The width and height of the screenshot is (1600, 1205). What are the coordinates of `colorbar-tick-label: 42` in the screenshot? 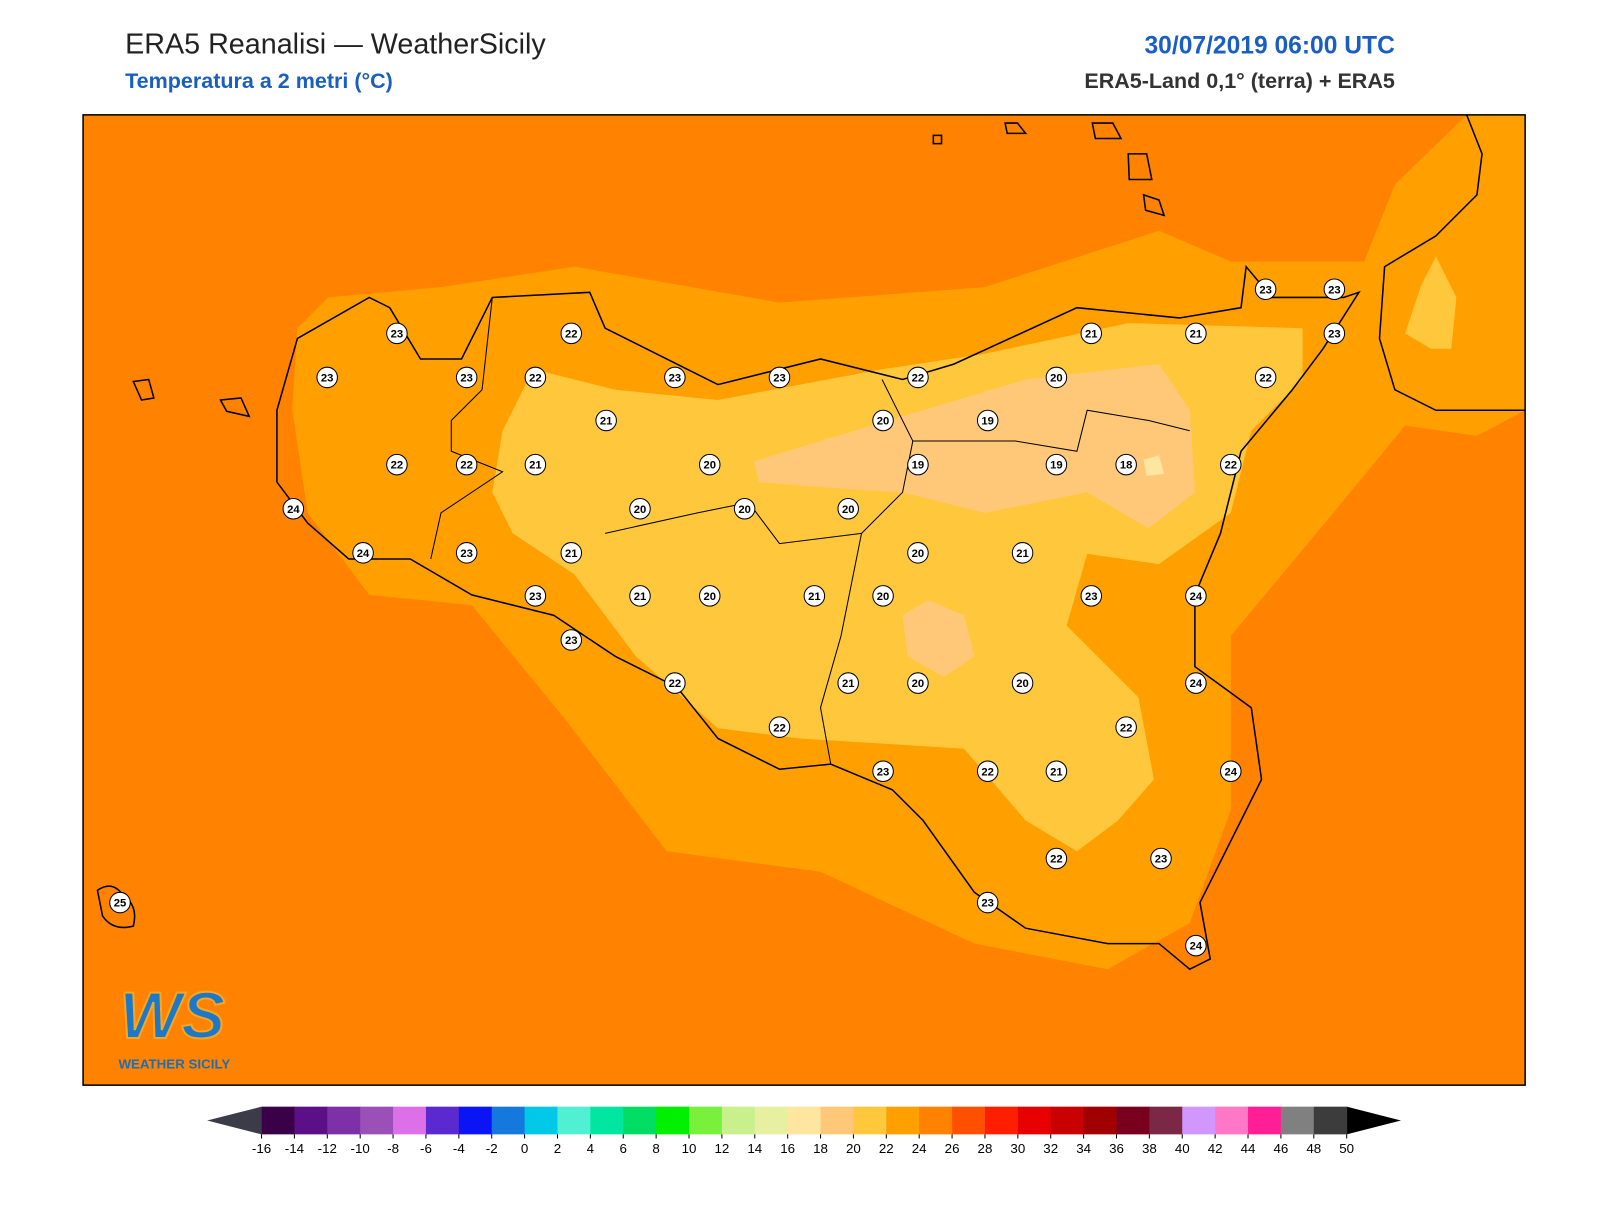 It's located at (1215, 1148).